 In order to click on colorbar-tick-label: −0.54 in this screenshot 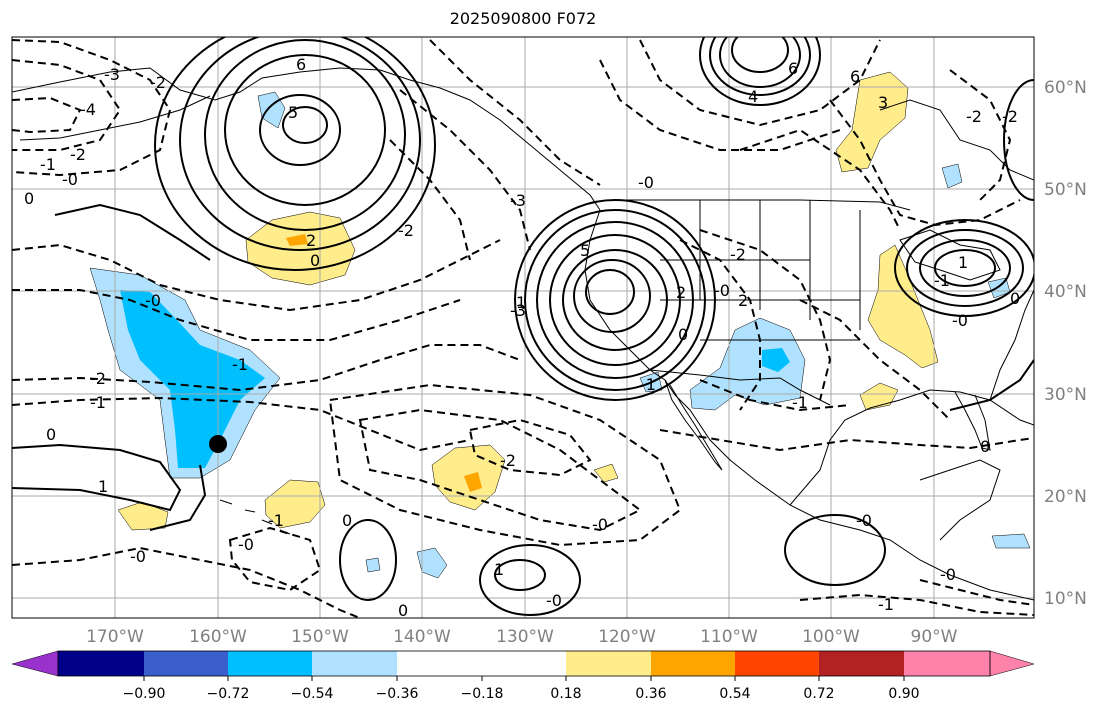, I will do `click(312, 694)`.